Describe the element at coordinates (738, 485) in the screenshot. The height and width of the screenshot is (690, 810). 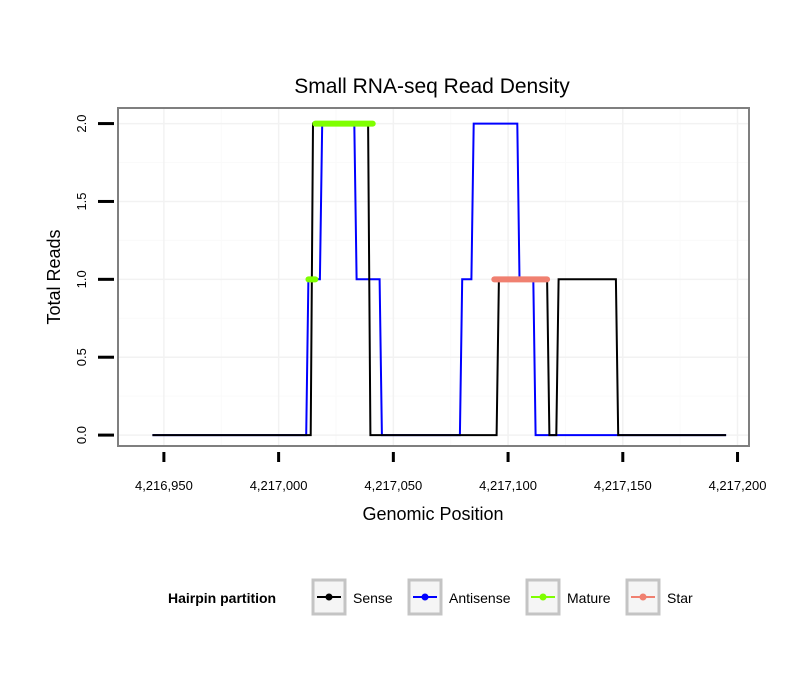
I see `x-tick-label: 4,217,200` at that location.